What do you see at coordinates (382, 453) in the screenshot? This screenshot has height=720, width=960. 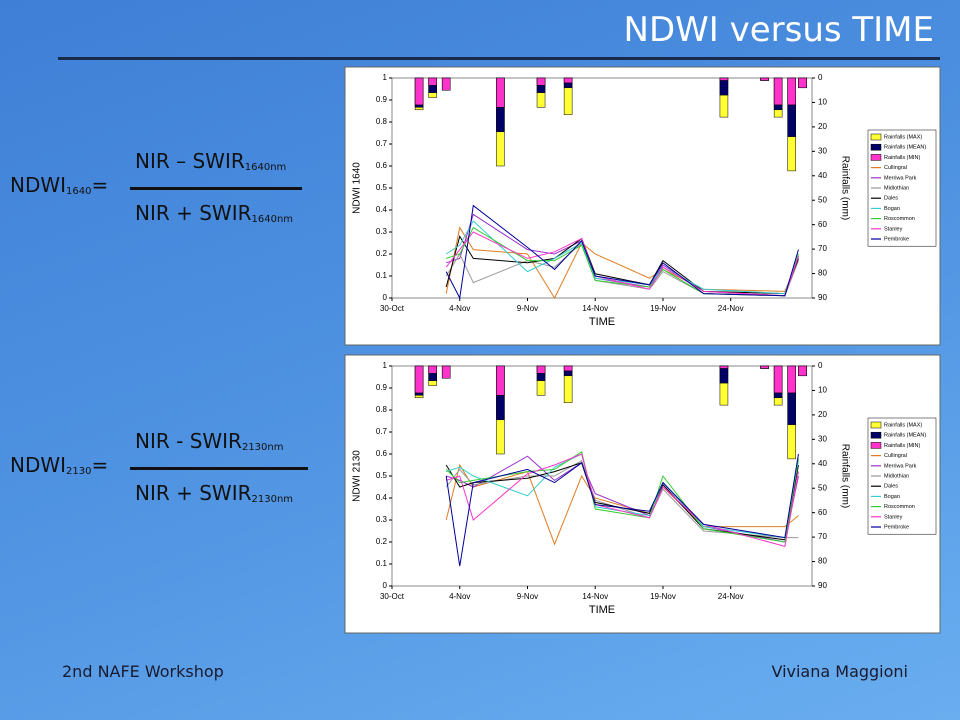 I see `y-tick-label: 0.6` at bounding box center [382, 453].